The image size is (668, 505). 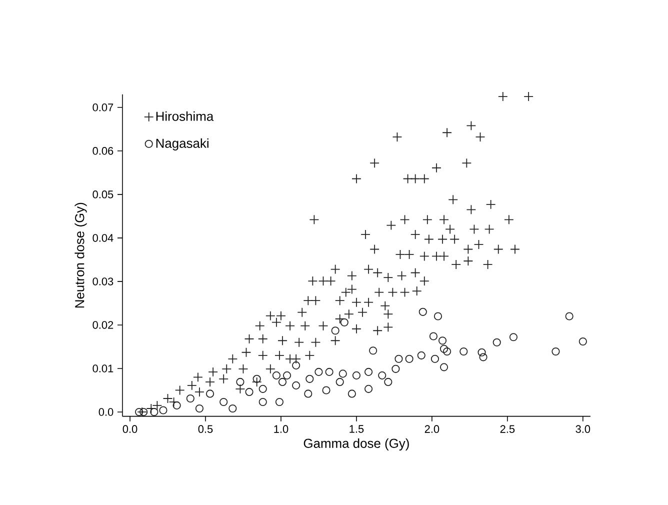 What do you see at coordinates (103, 151) in the screenshot?
I see `y-tick-label: 0.06` at bounding box center [103, 151].